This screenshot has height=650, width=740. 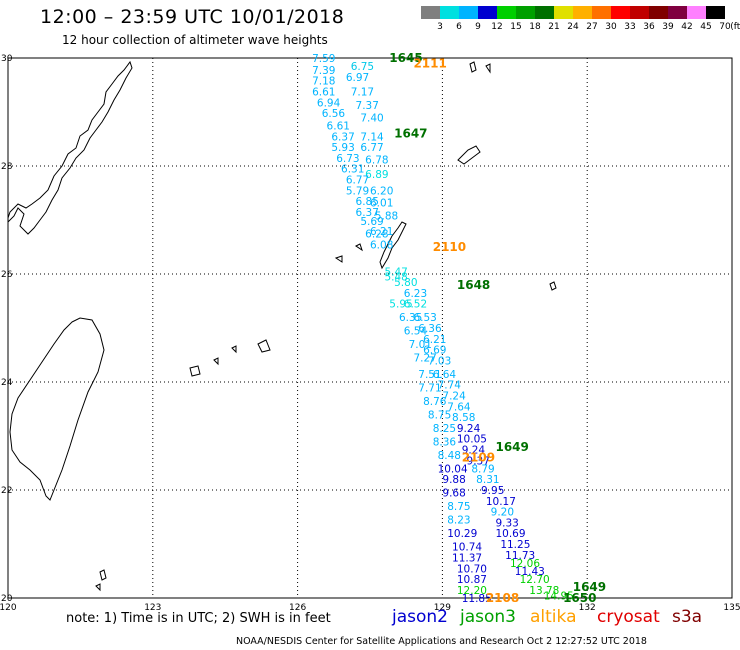 I want to click on lon-label: 135, so click(x=731, y=608).